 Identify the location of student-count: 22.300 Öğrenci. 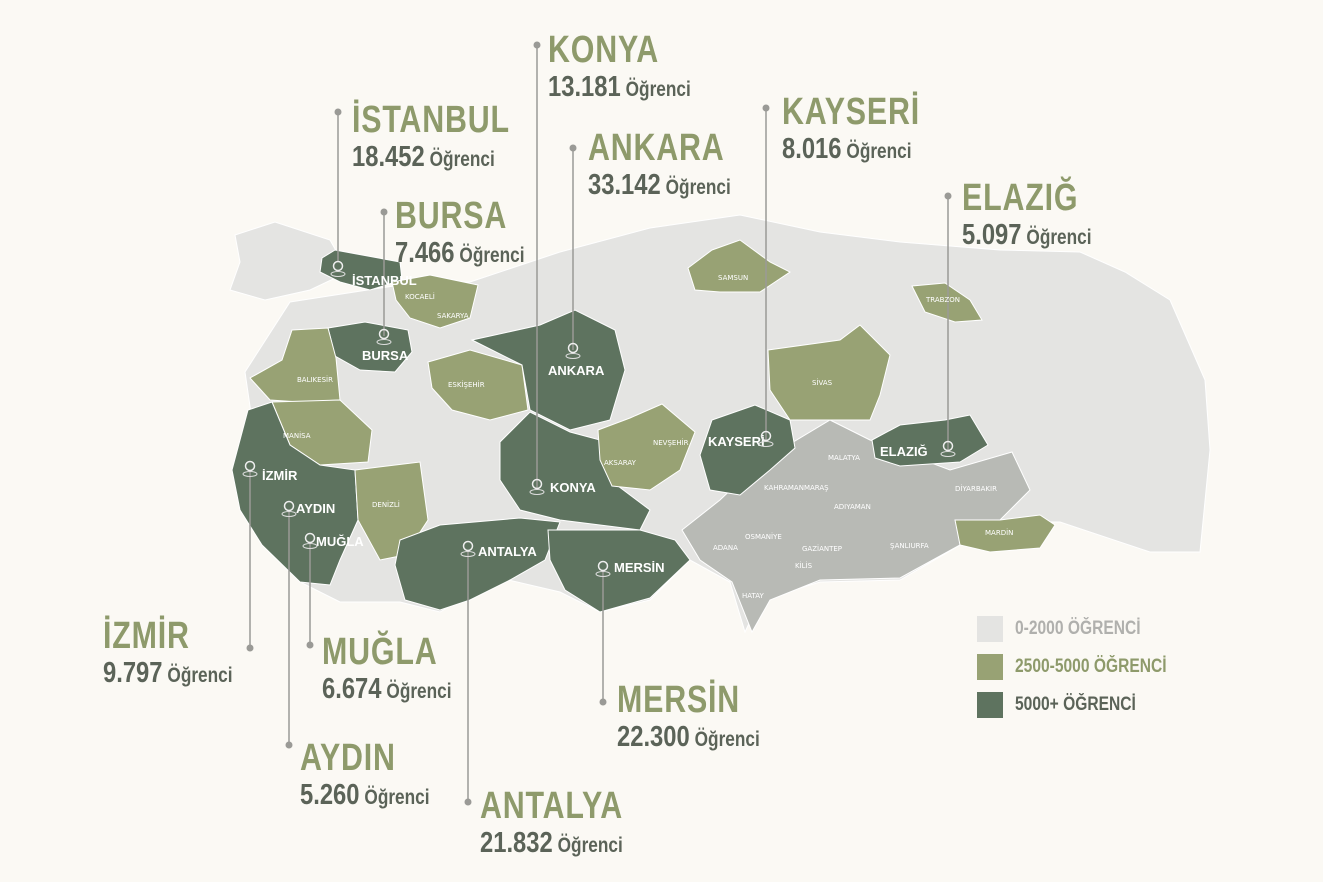
(688, 737).